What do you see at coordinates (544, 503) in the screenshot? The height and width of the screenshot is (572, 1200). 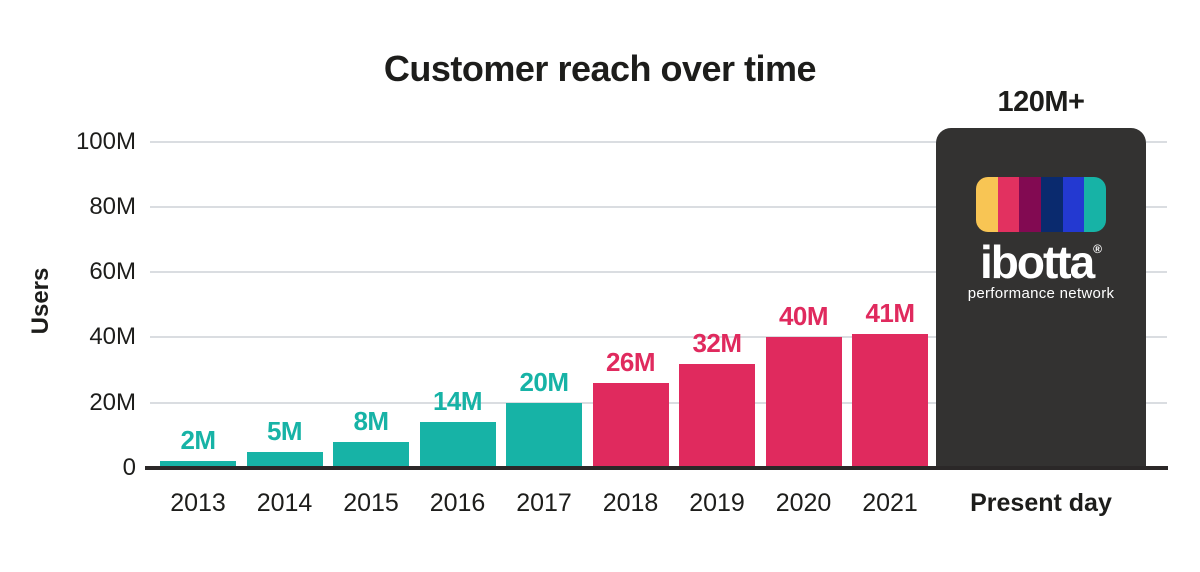 I see `x-tick-2017: 2017` at bounding box center [544, 503].